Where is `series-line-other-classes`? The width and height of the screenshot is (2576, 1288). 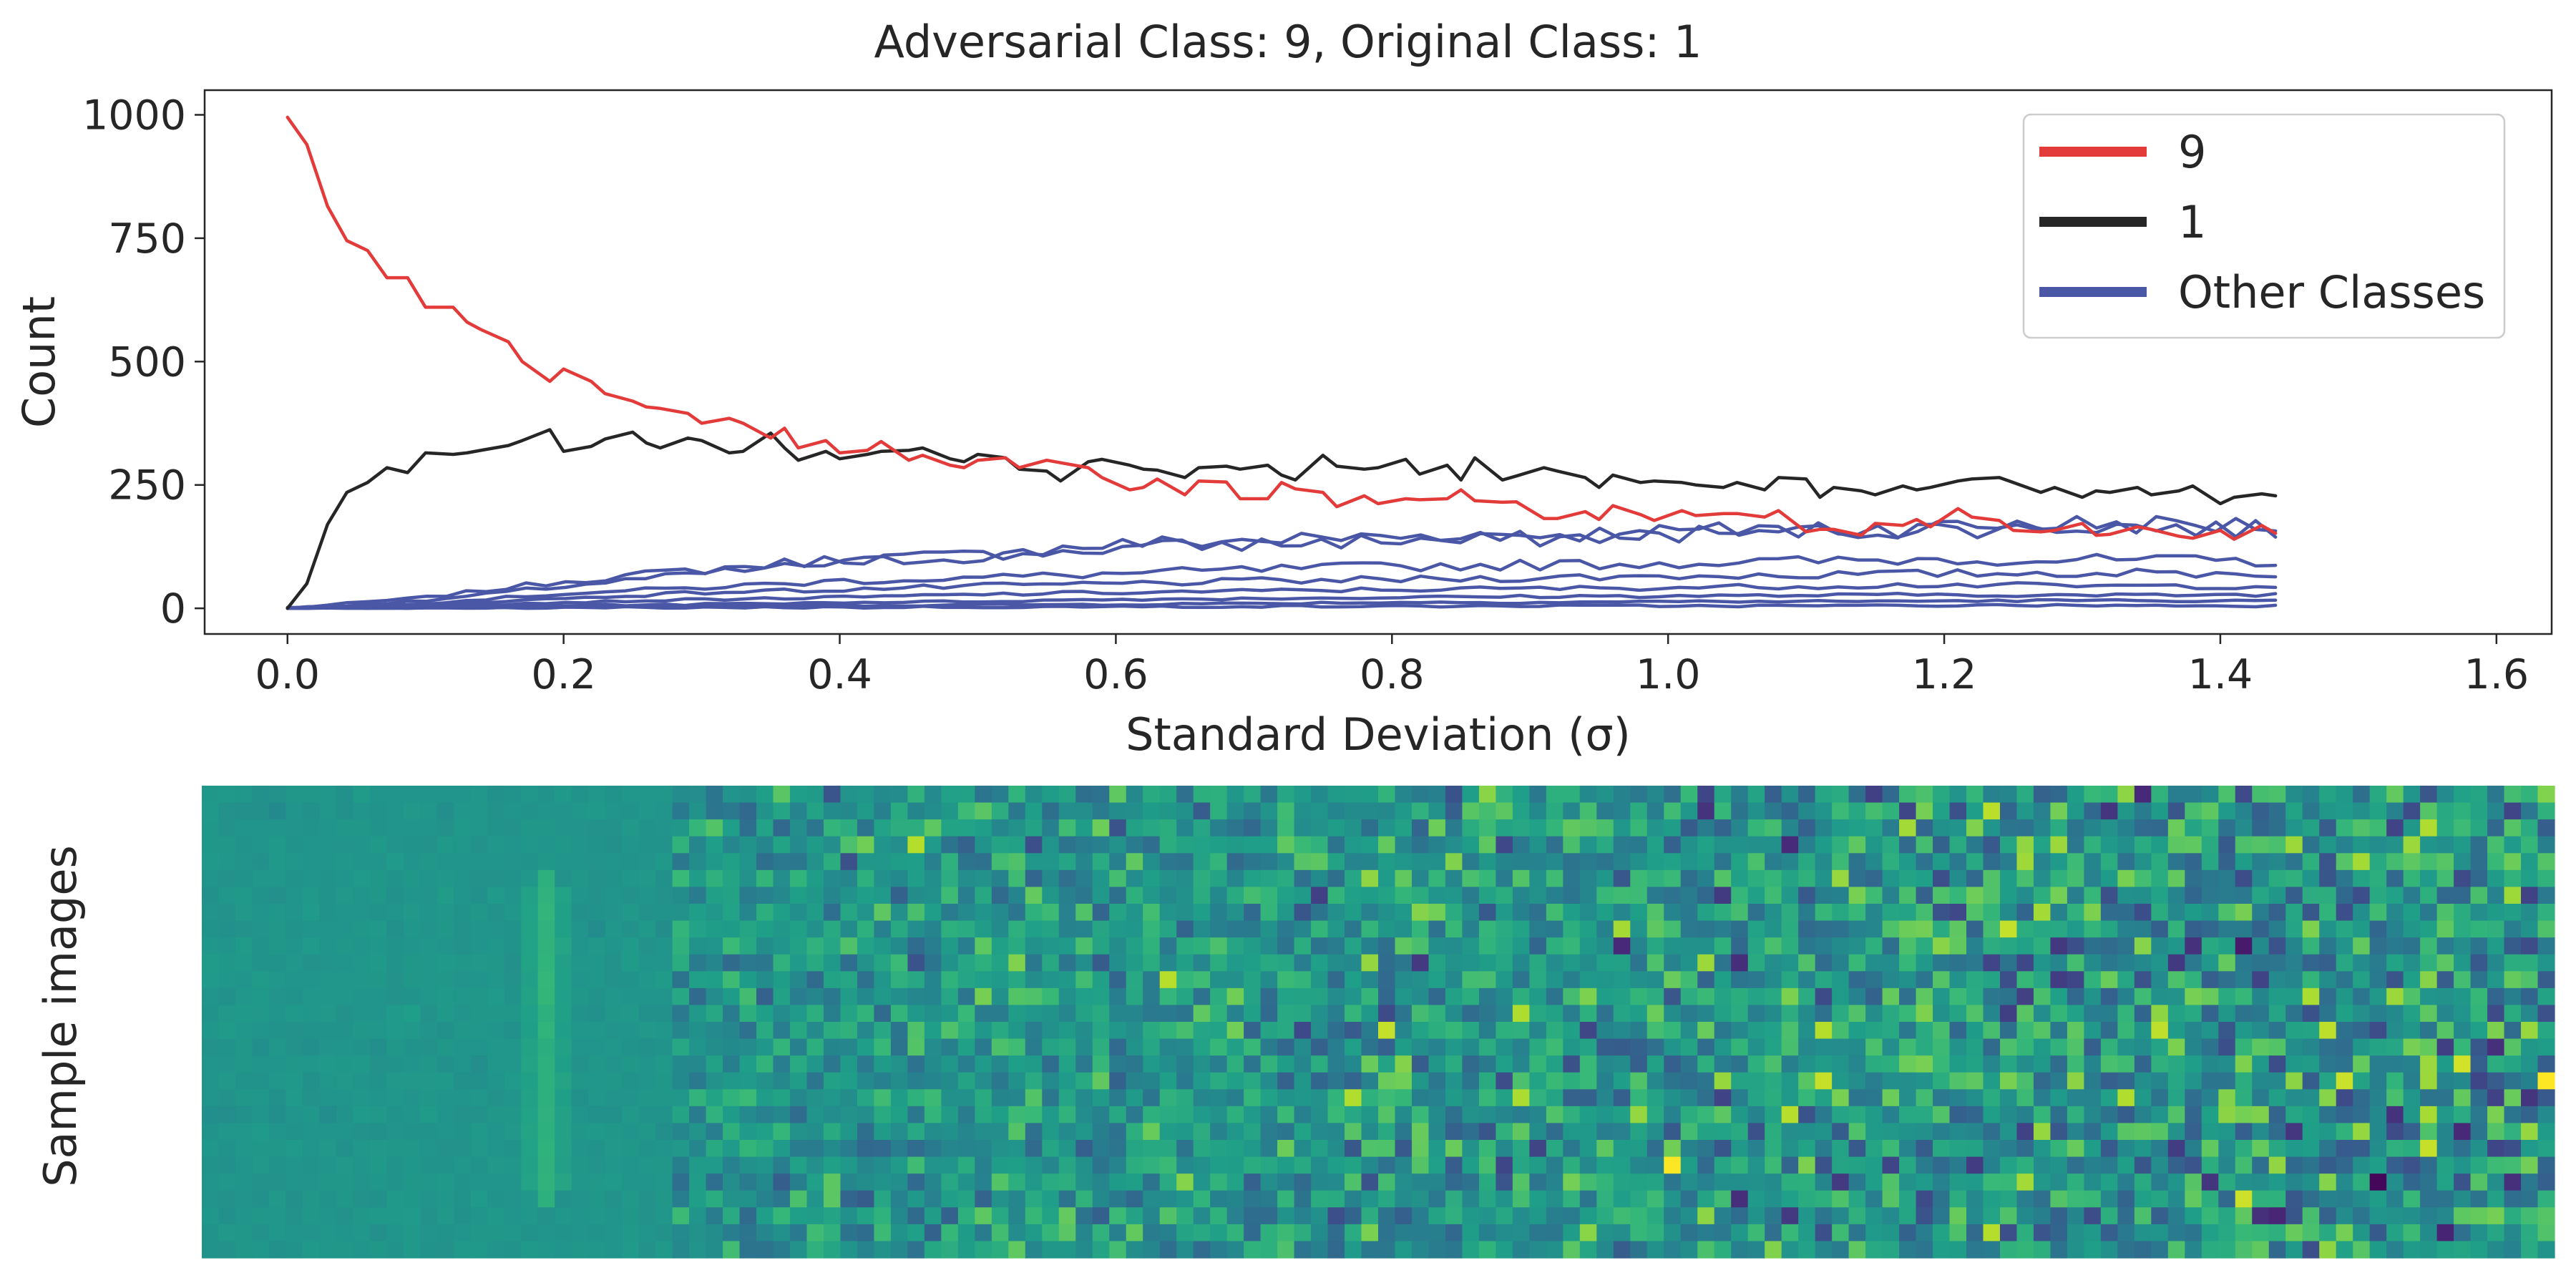 series-line-other-classes is located at coordinates (1282, 564).